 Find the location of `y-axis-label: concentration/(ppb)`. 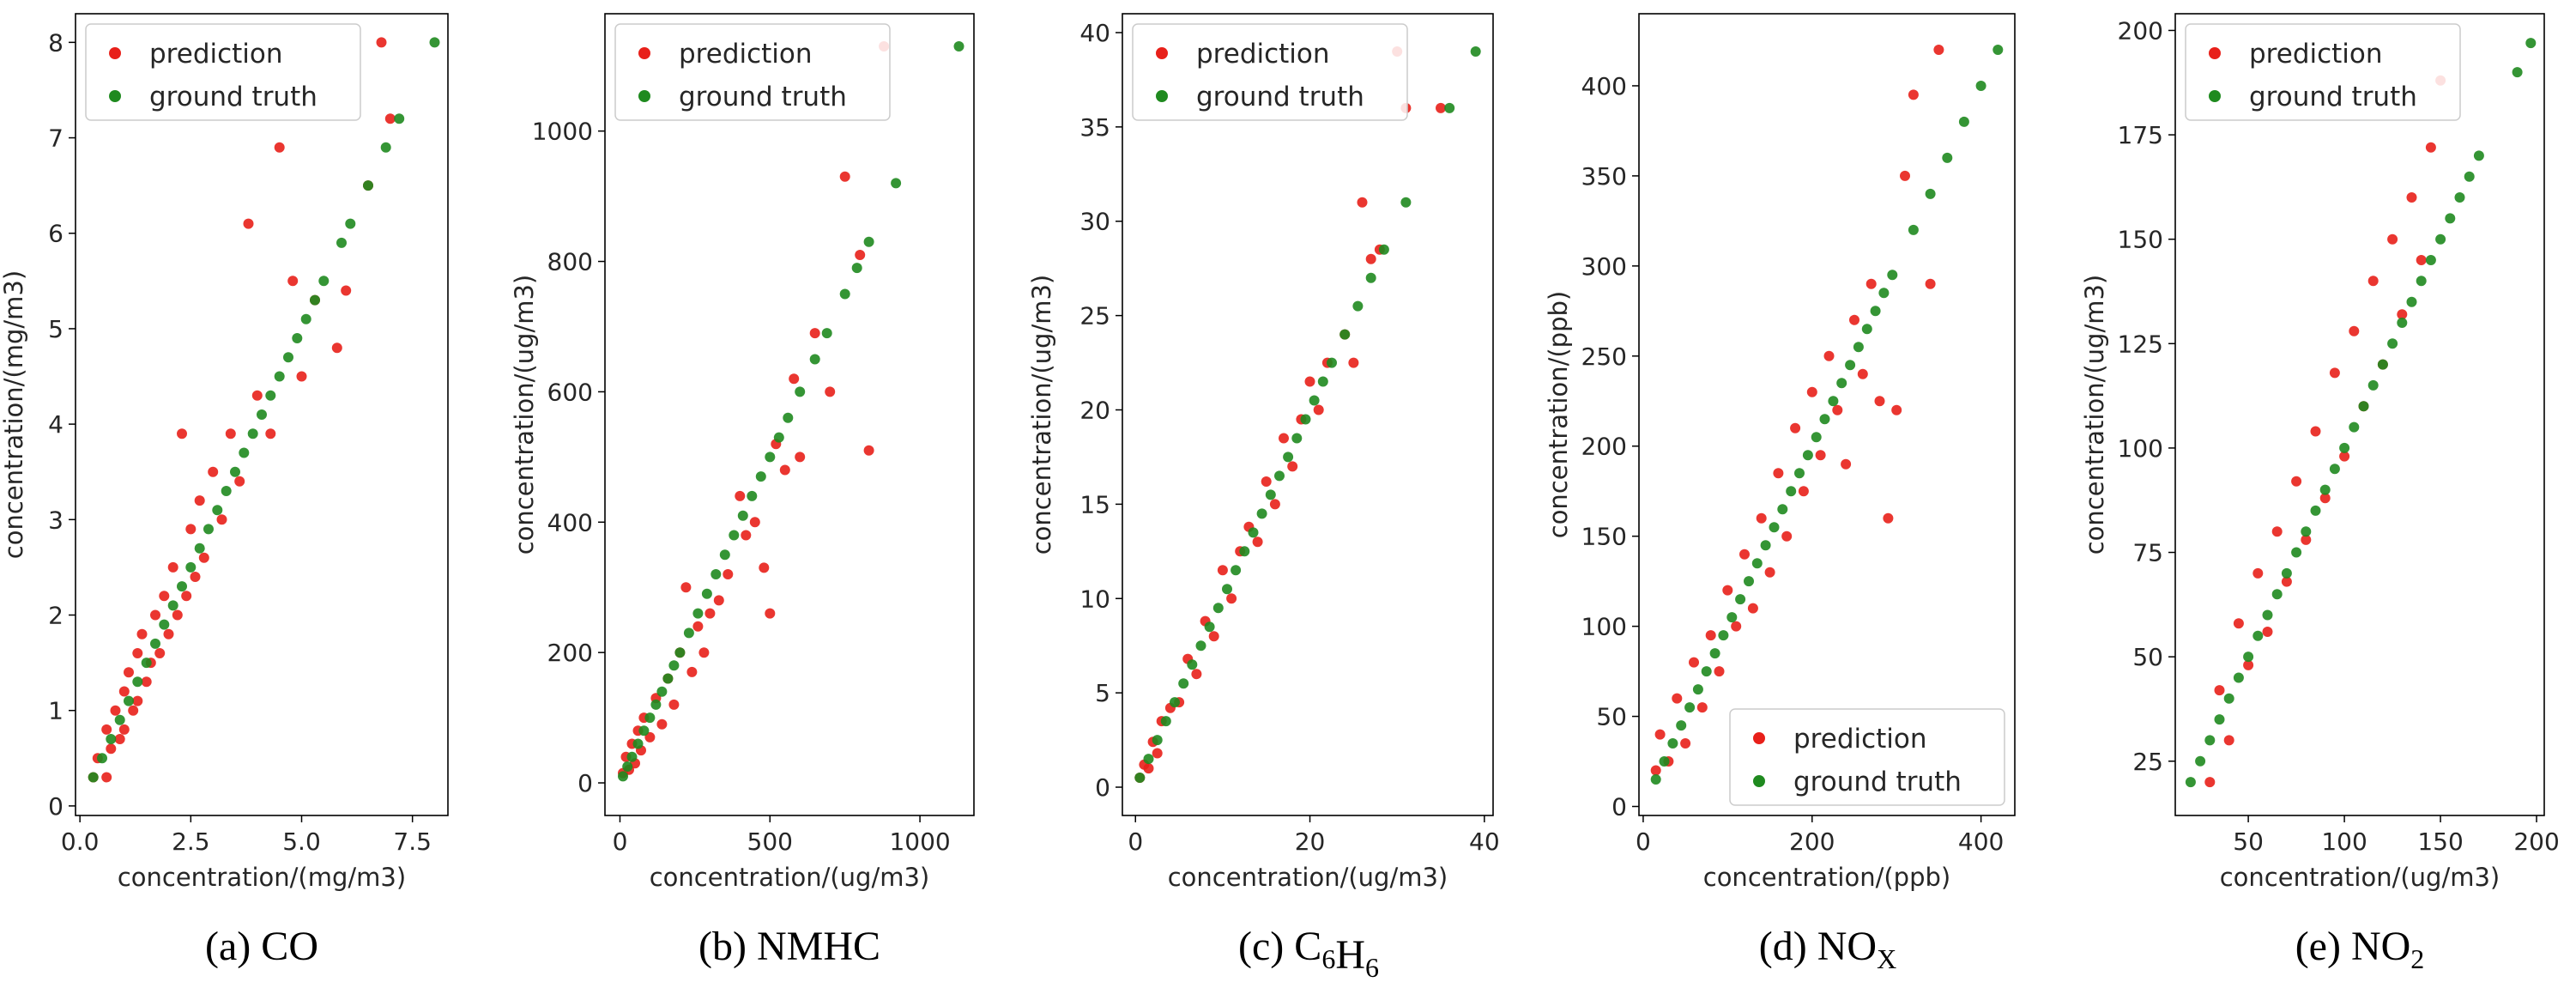

y-axis-label: concentration/(ppb) is located at coordinates (1558, 415).